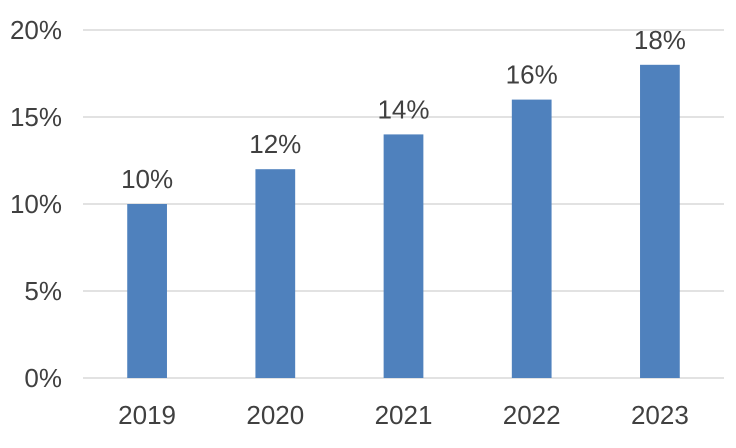 The height and width of the screenshot is (448, 736). I want to click on bar-2023, so click(660, 221).